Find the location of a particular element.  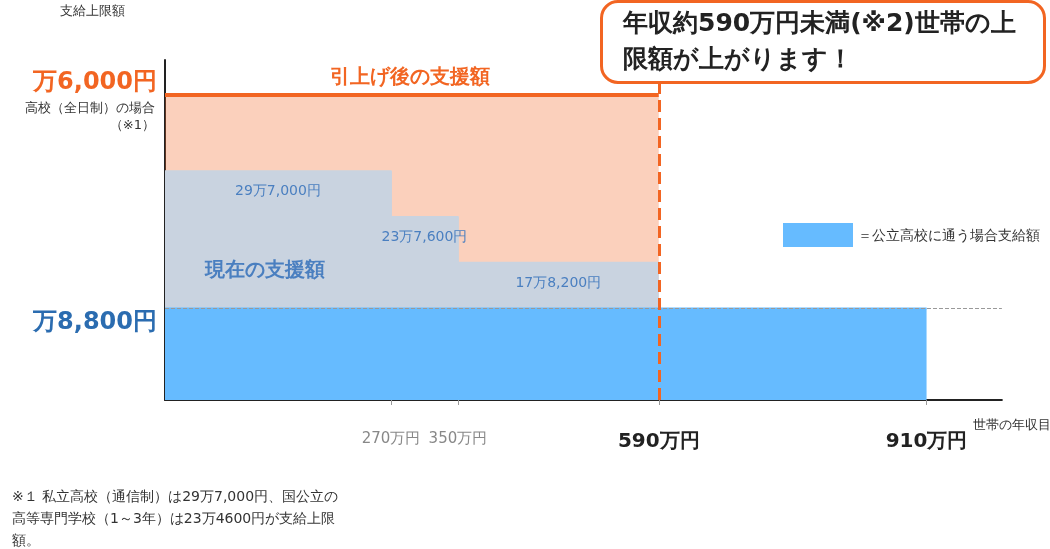

annotation: 17万8,200円 is located at coordinates (558, 281).